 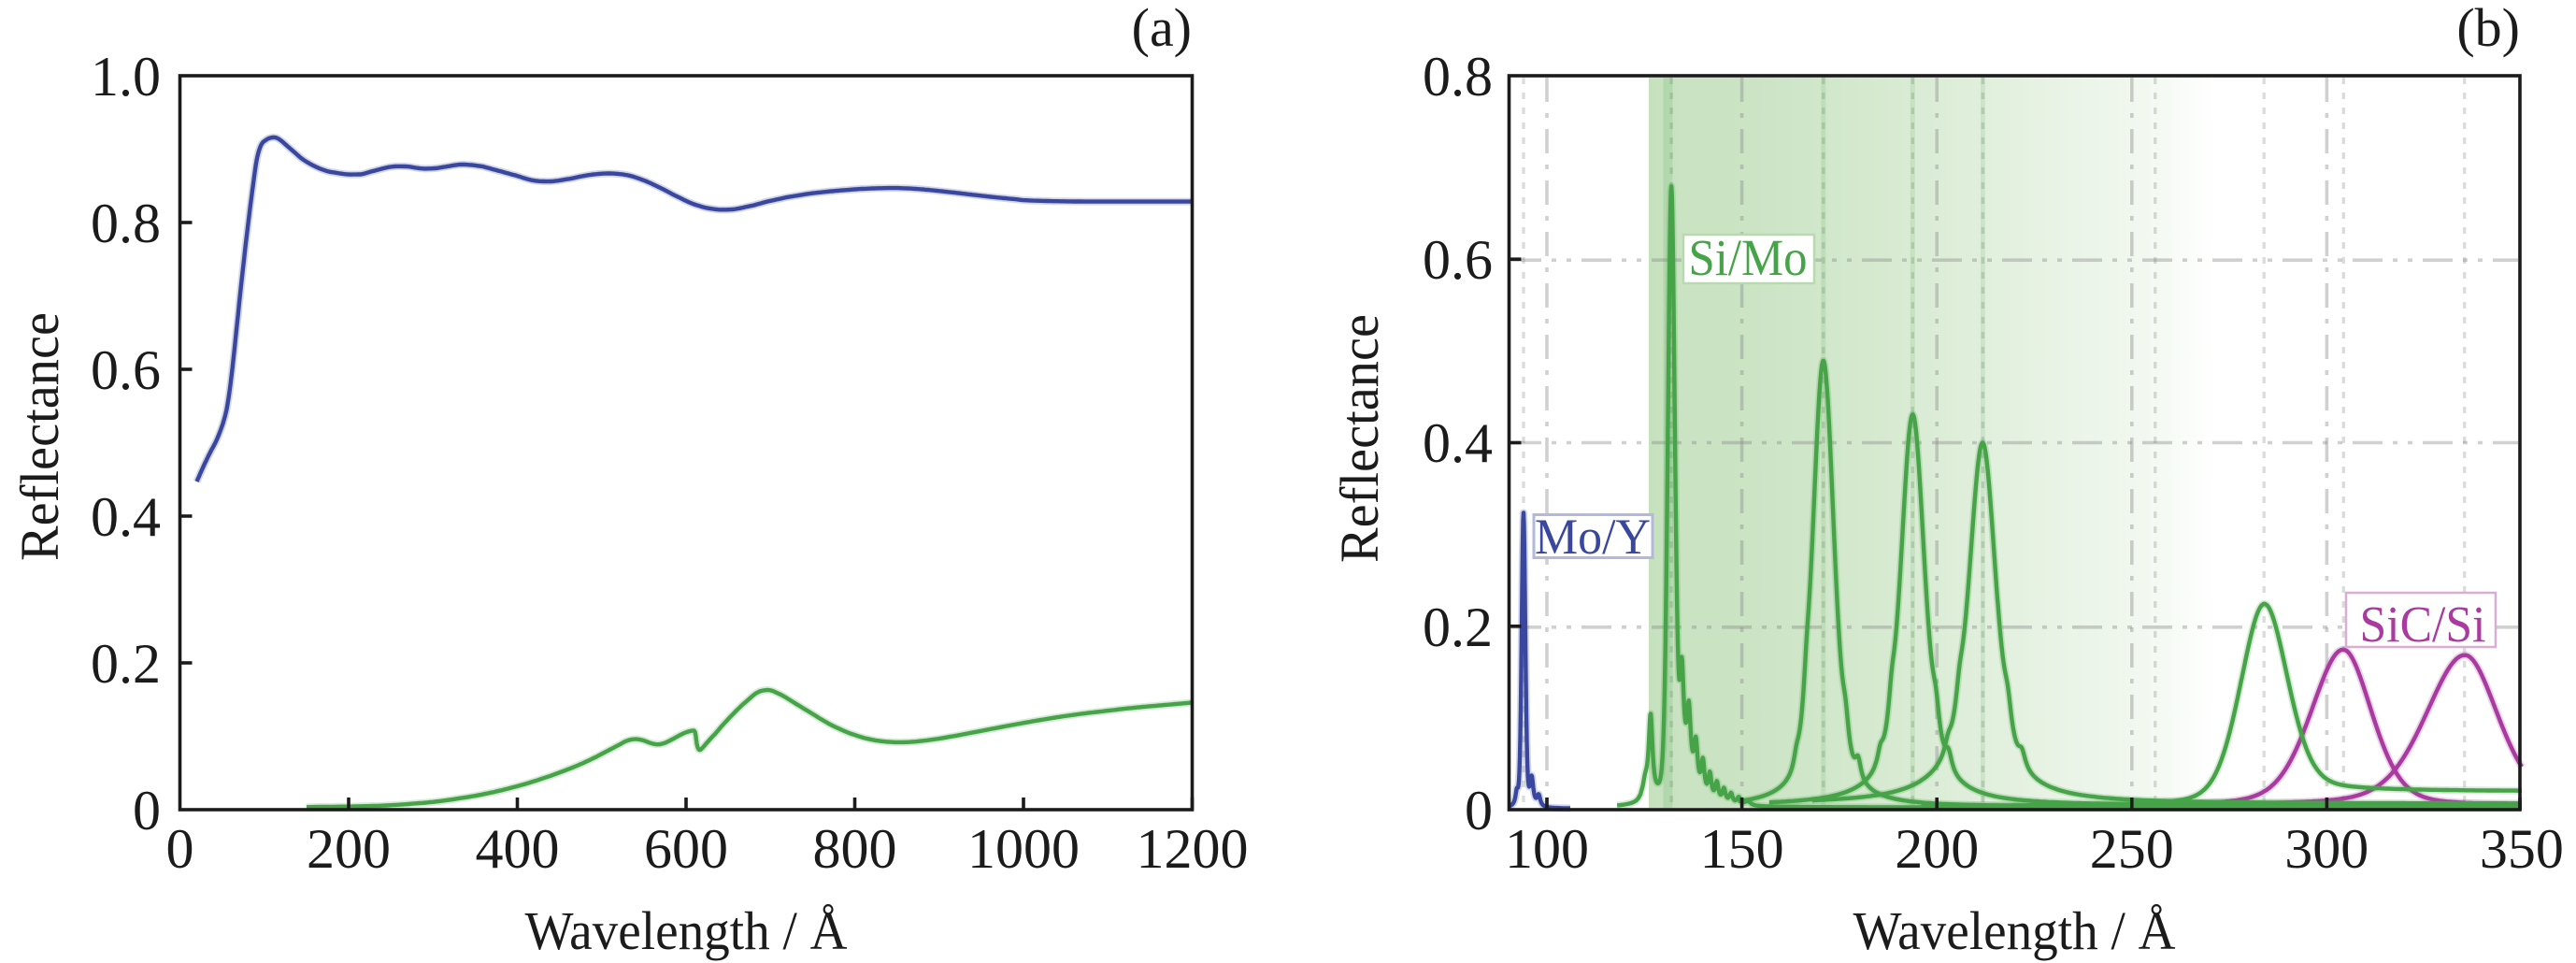 What do you see at coordinates (2522, 849) in the screenshot?
I see `svg-text: 350` at bounding box center [2522, 849].